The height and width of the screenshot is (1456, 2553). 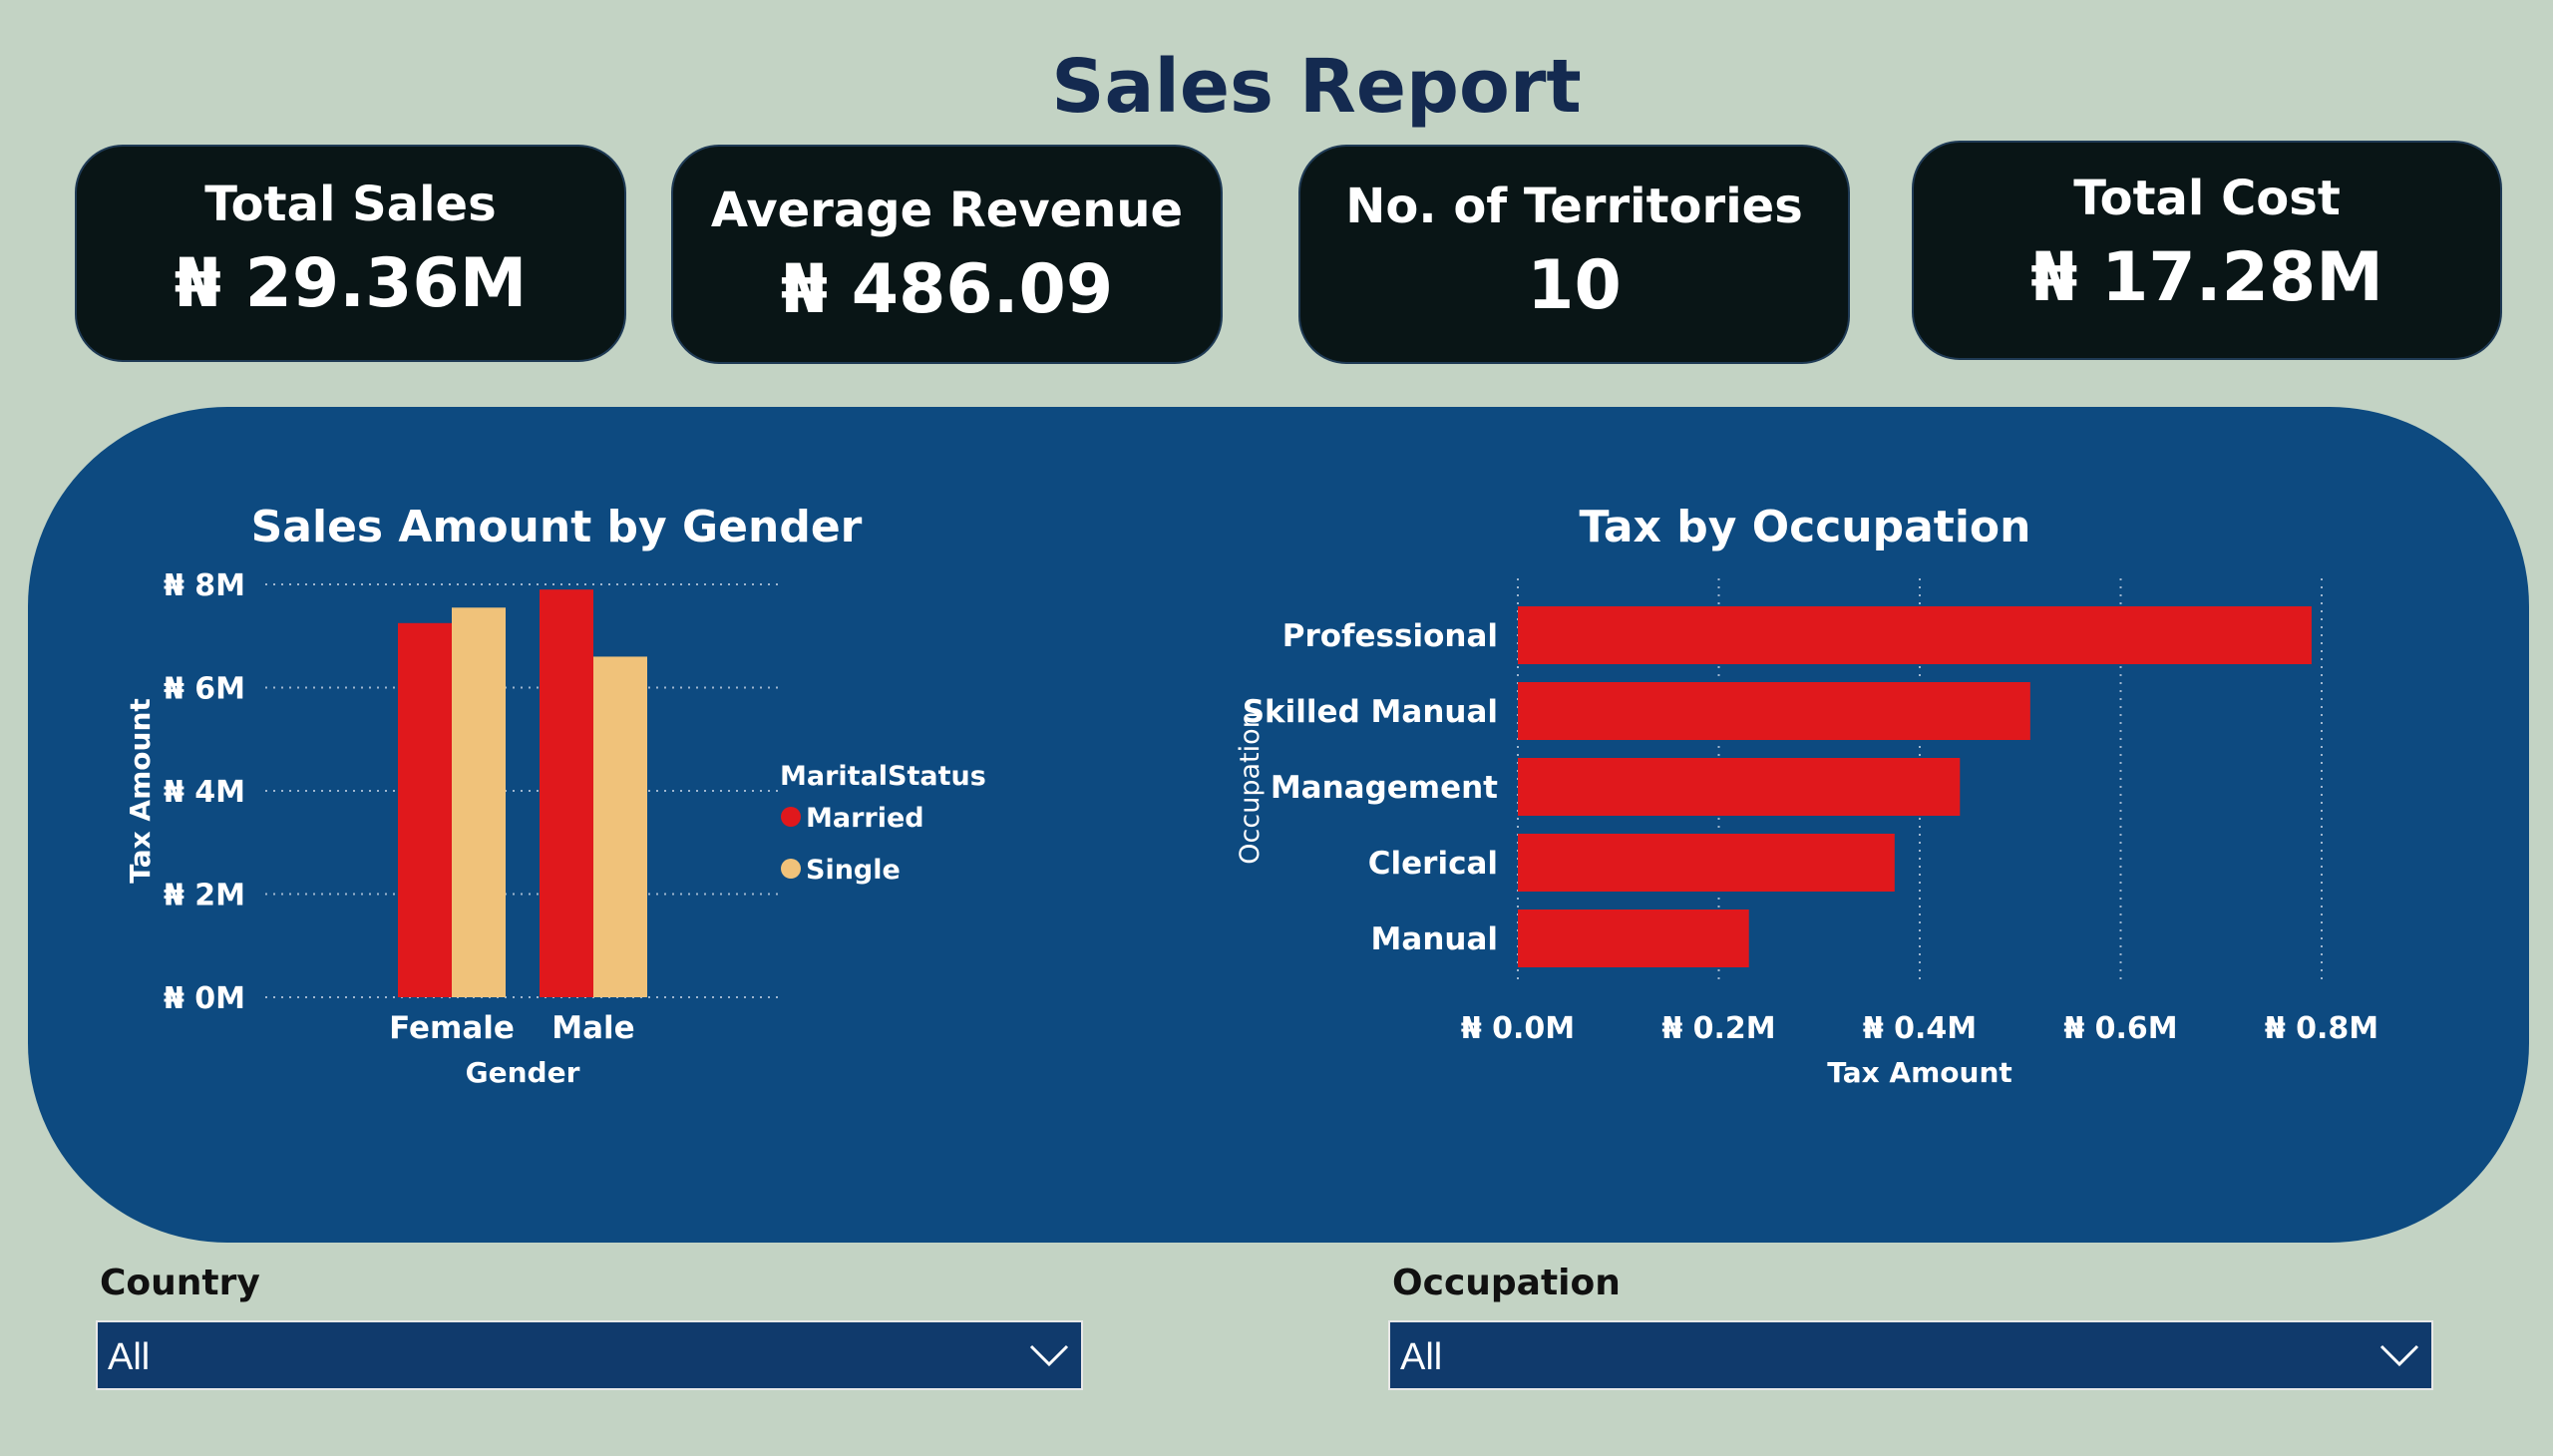 I want to click on y-tick-label: ₦ 8M, so click(x=204, y=585).